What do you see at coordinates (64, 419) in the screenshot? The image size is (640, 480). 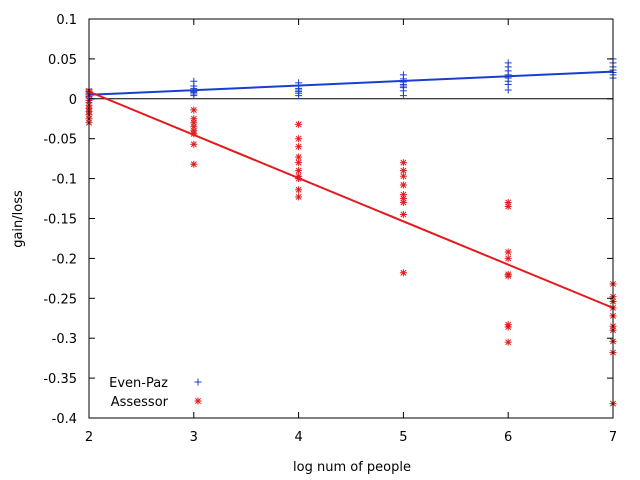 I see `y-tick-label: -0.4` at bounding box center [64, 419].